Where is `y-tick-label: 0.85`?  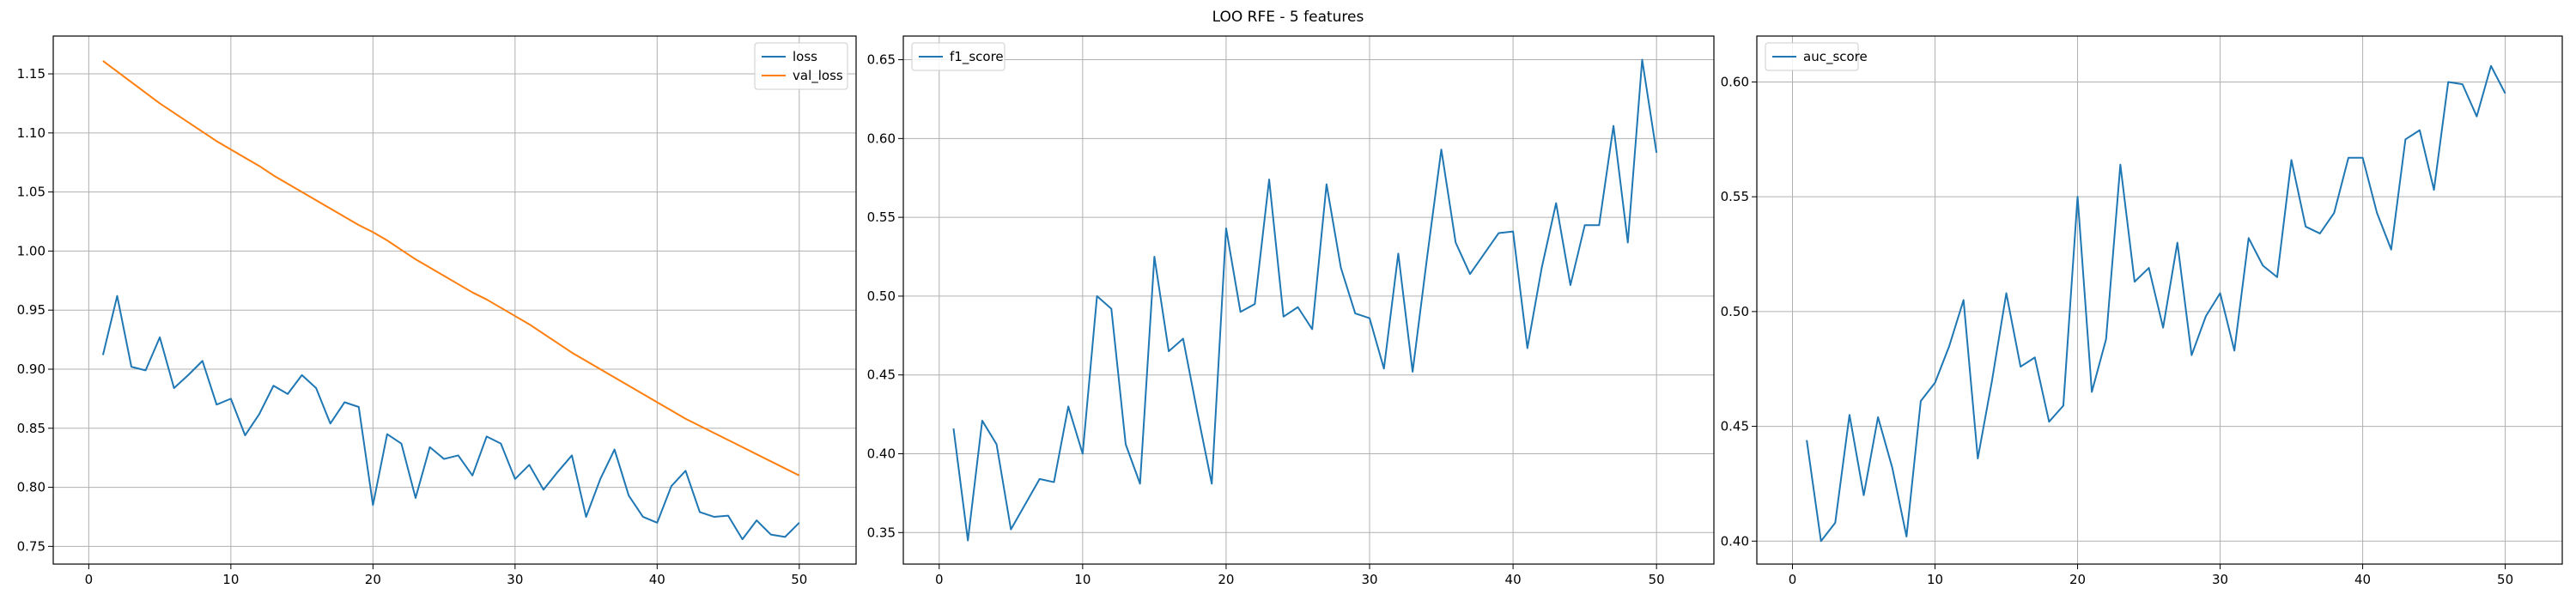 y-tick-label: 0.85 is located at coordinates (32, 428).